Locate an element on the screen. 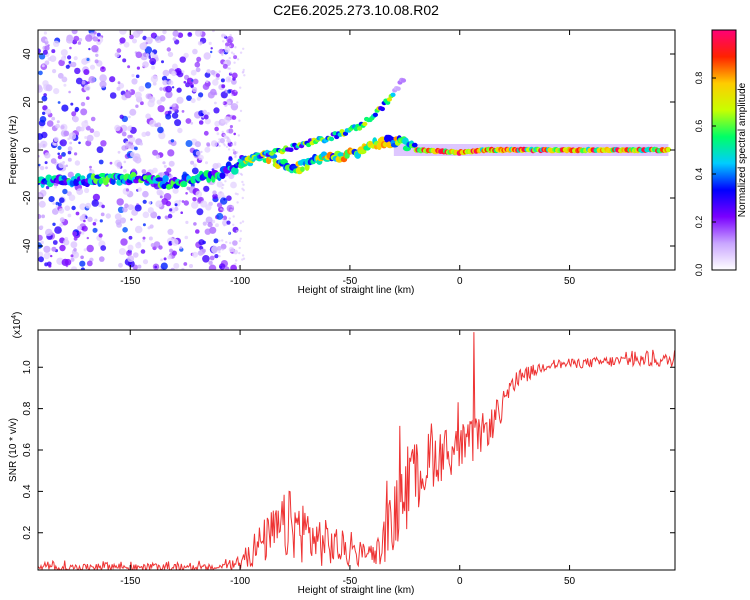 The height and width of the screenshot is (600, 750). spectrogram-x-tick-label: 0 is located at coordinates (460, 281).